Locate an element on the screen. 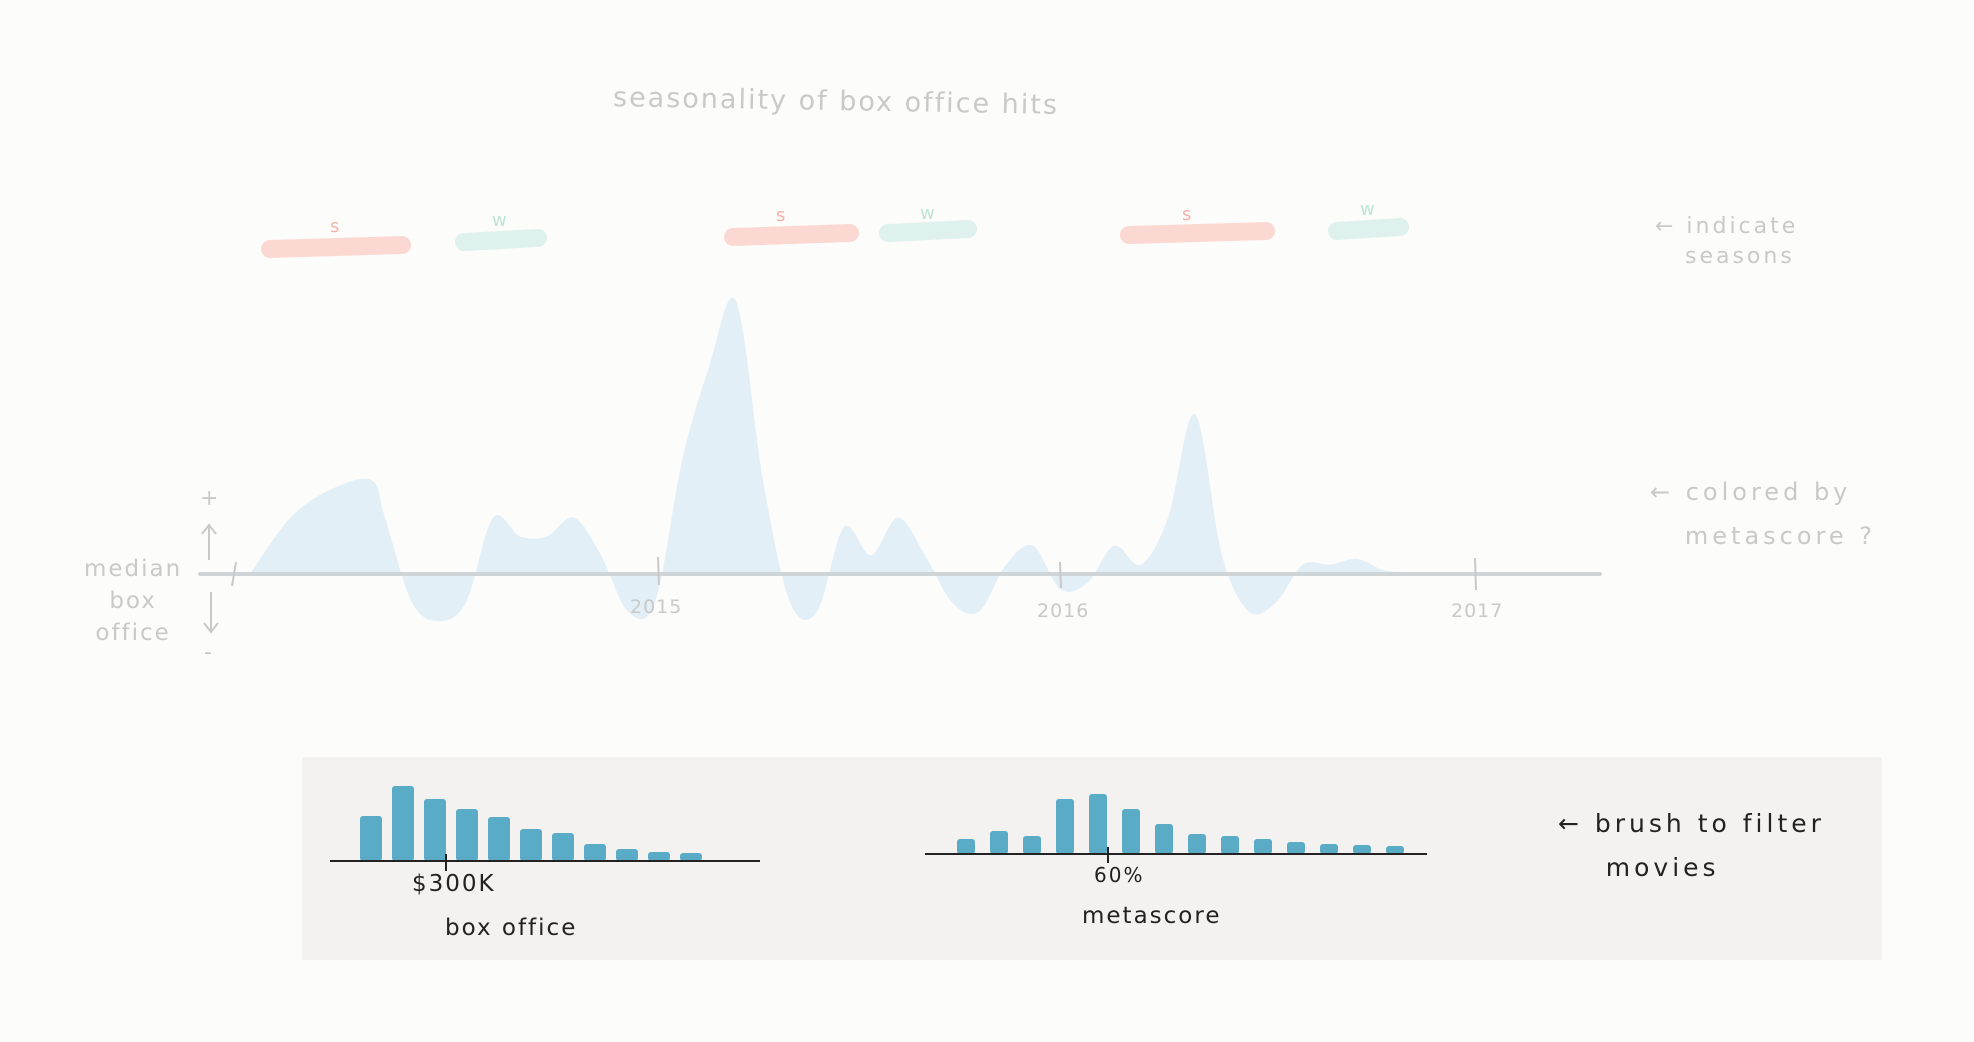 The height and width of the screenshot is (1042, 1974). y-axis-minus: - is located at coordinates (209, 652).